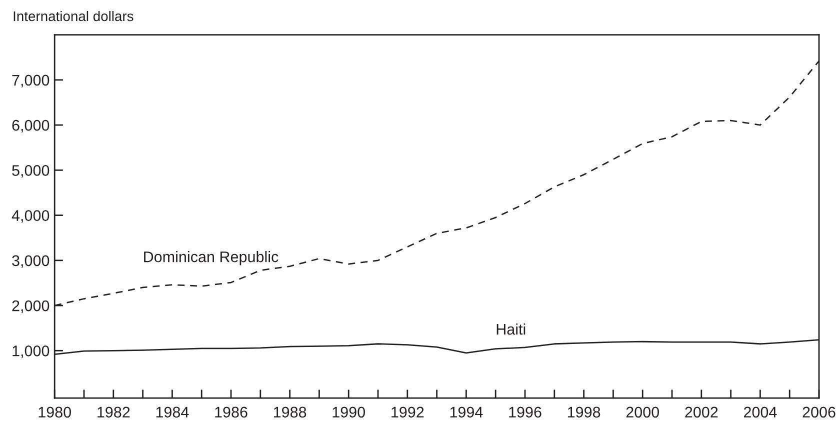 The image size is (840, 435). Describe the element at coordinates (584, 412) in the screenshot. I see `x-tick-label: 1998` at that location.